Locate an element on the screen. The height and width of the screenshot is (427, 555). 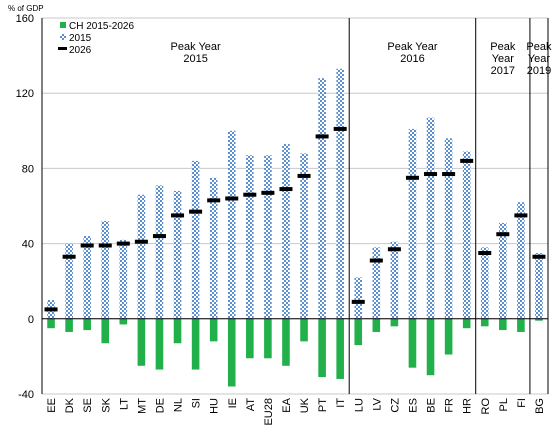
bar-2015-BE is located at coordinates (430, 218).